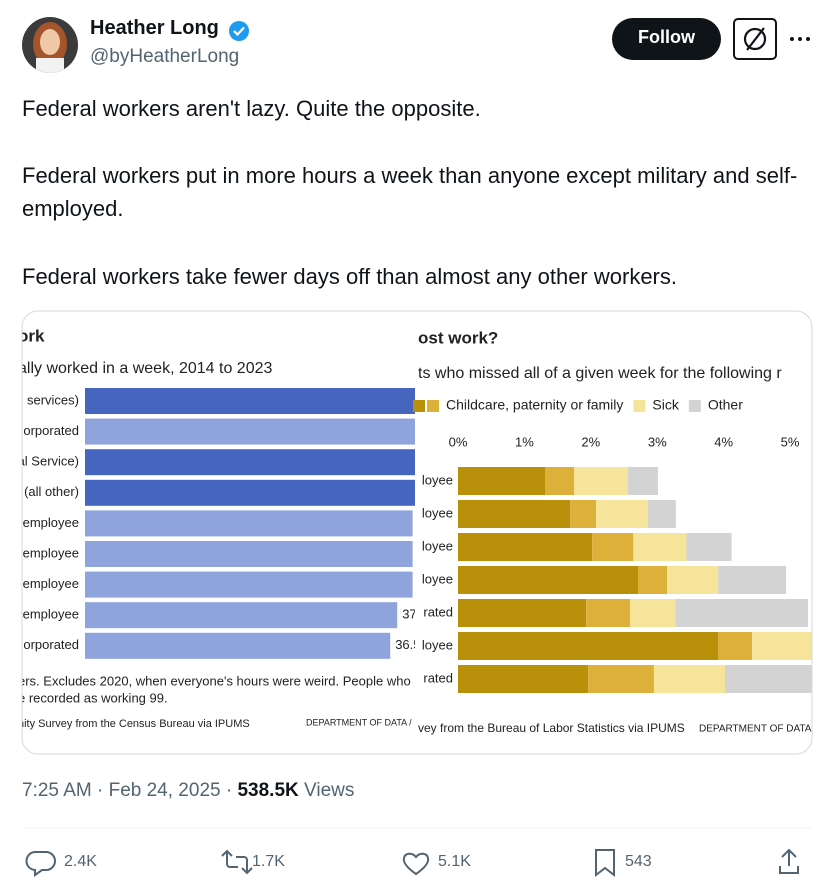 The height and width of the screenshot is (895, 834). What do you see at coordinates (657, 441) in the screenshot?
I see `x-tick-label: 3%` at bounding box center [657, 441].